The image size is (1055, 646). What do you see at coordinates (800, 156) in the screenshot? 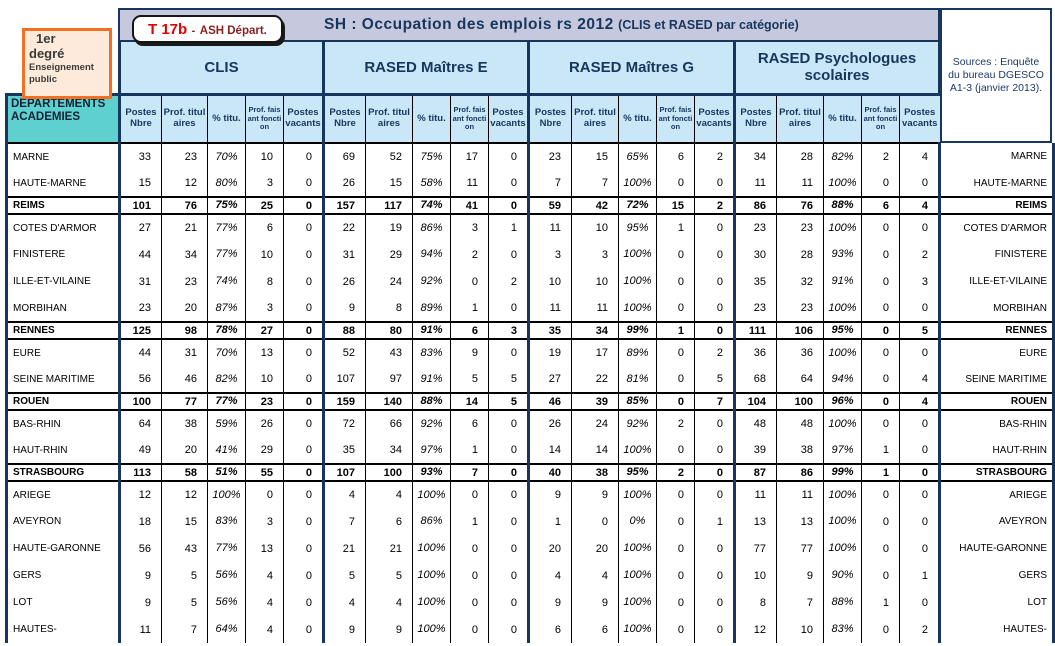
I see `data-cell: 28` at bounding box center [800, 156].